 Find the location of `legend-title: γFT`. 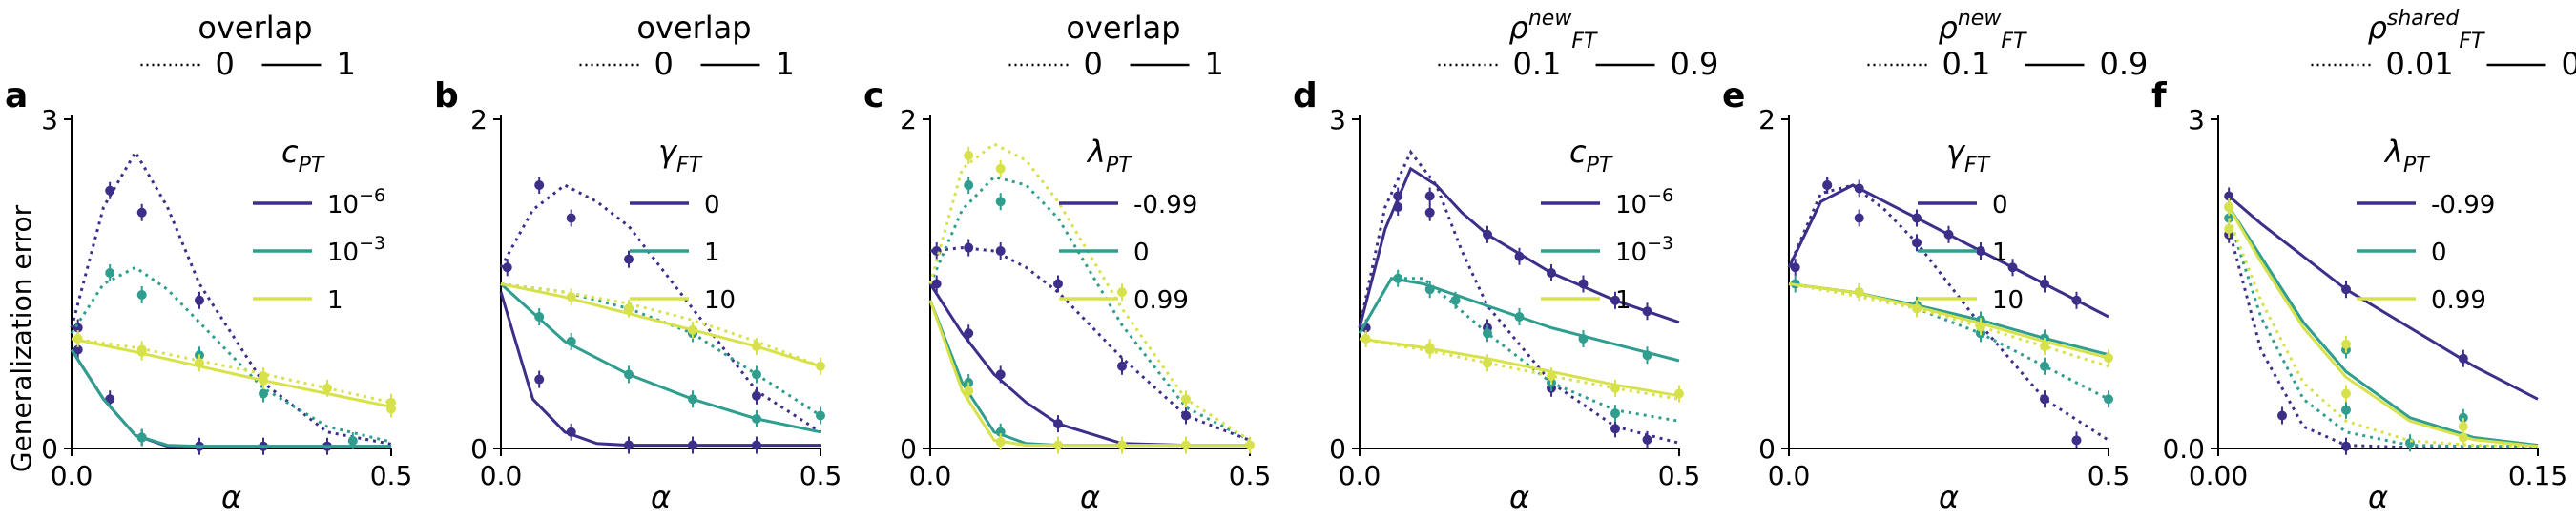

legend-title: γFT is located at coordinates (680, 156).